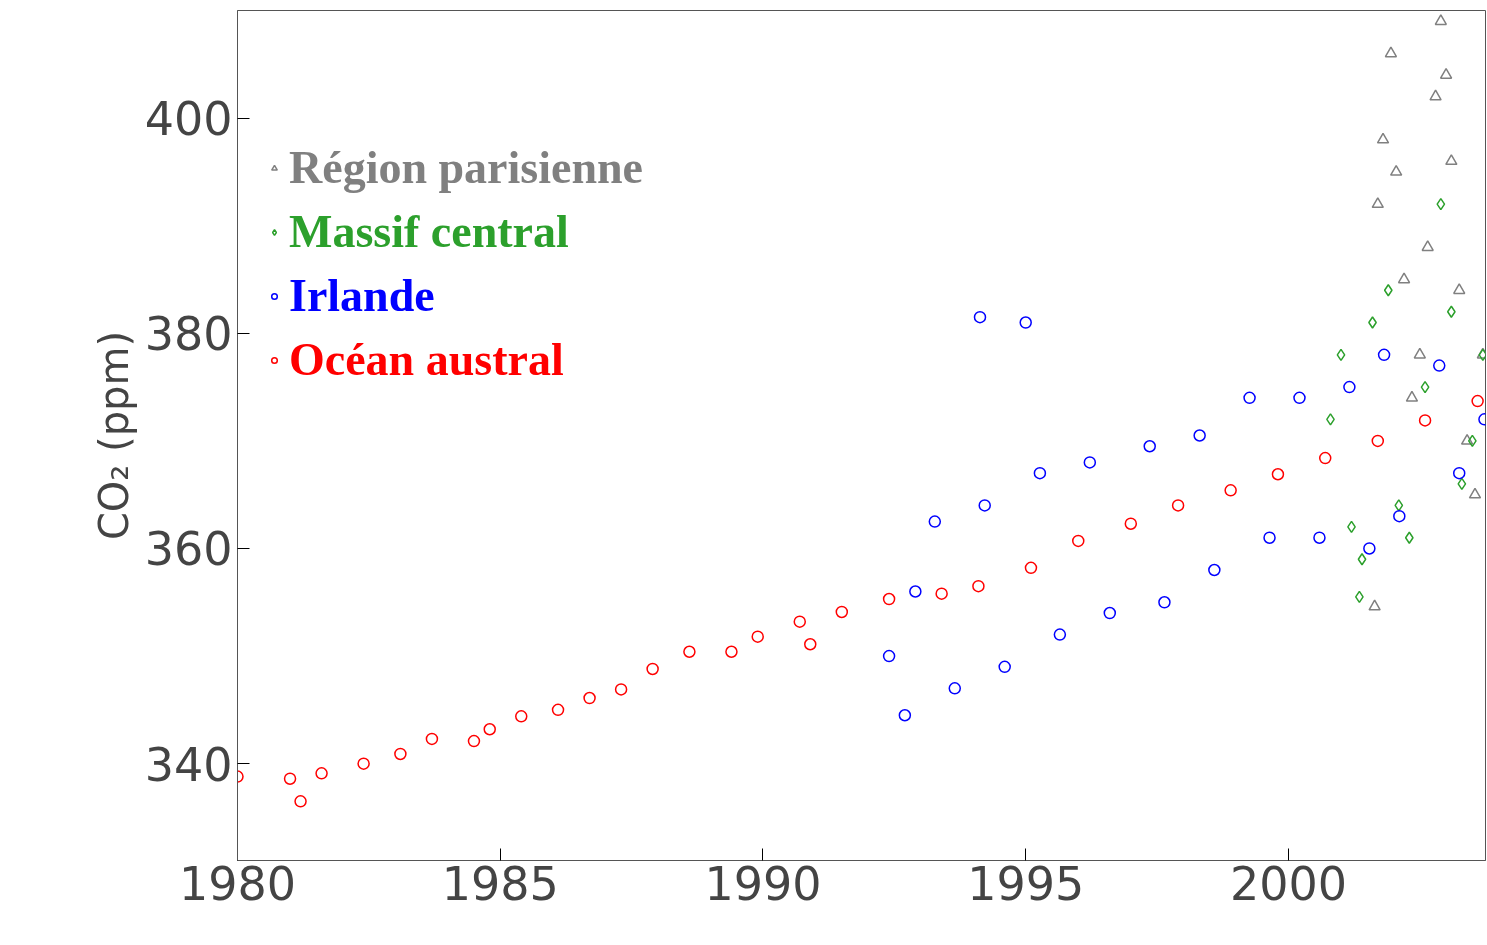 The height and width of the screenshot is (945, 1487). I want to click on x-tick-label: 1985, so click(500, 883).